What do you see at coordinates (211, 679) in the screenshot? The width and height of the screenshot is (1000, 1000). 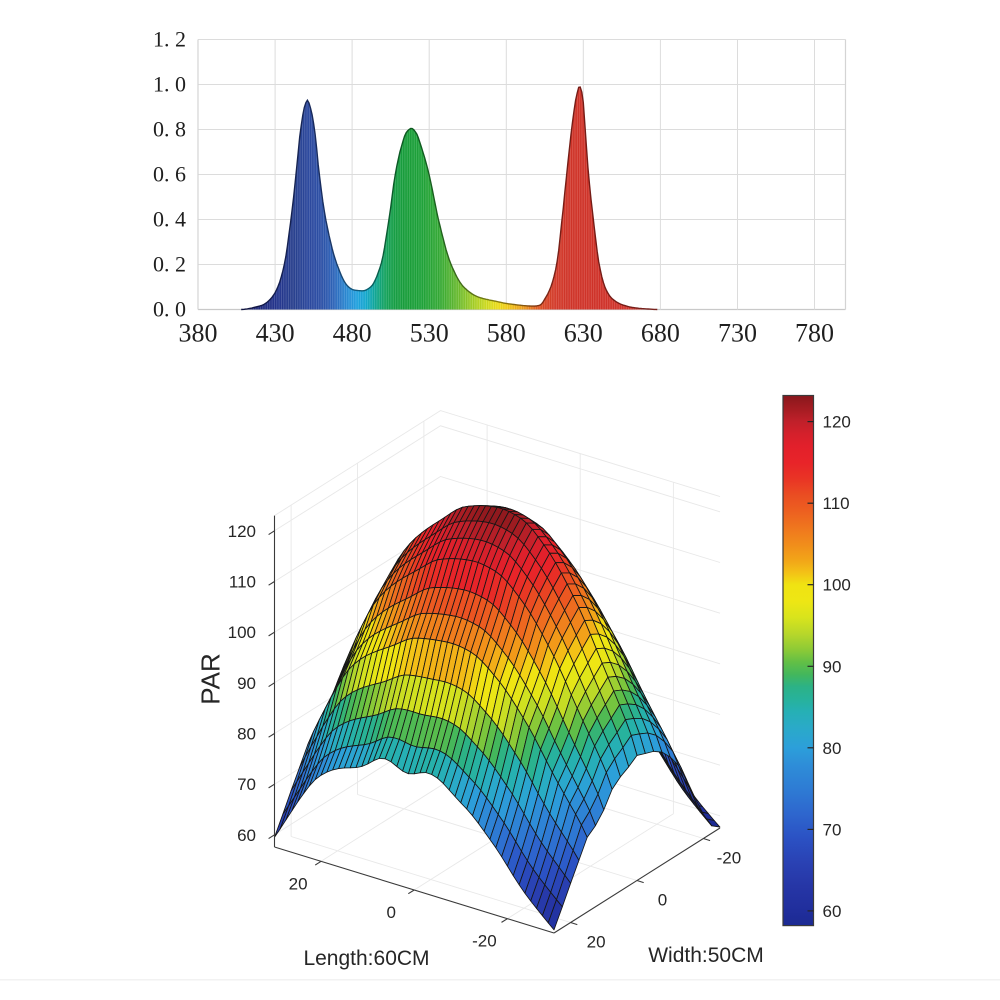 I see `svg-text: PAR` at bounding box center [211, 679].